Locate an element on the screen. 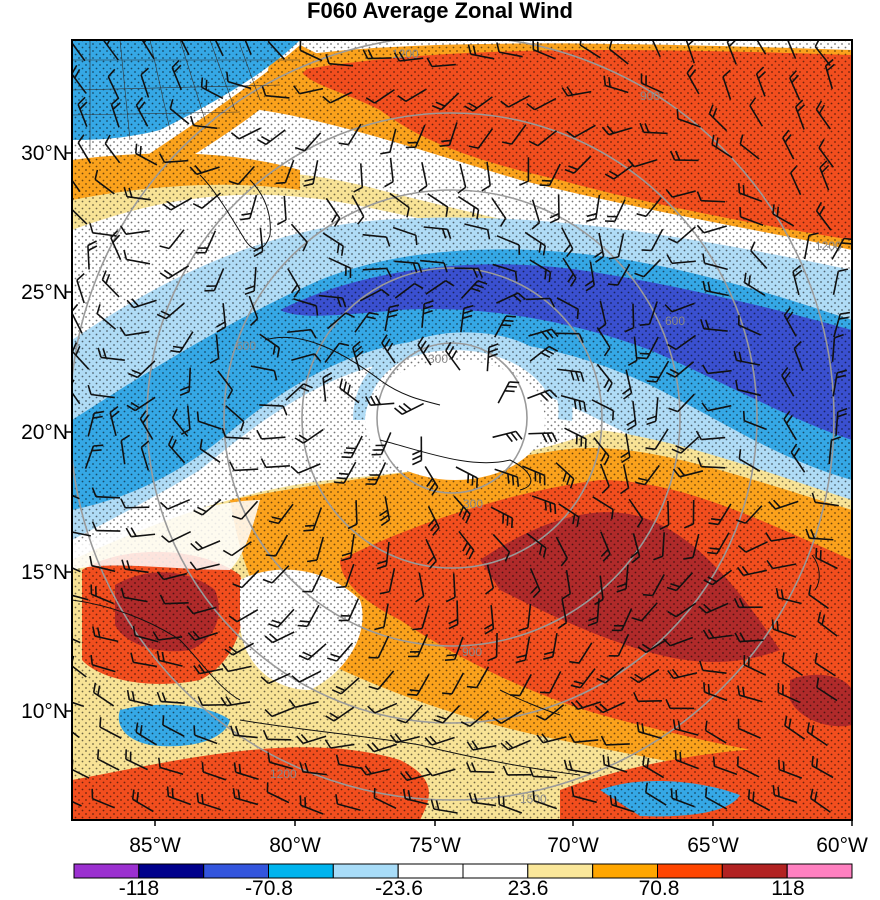  colorbar-box is located at coordinates (430, 871).